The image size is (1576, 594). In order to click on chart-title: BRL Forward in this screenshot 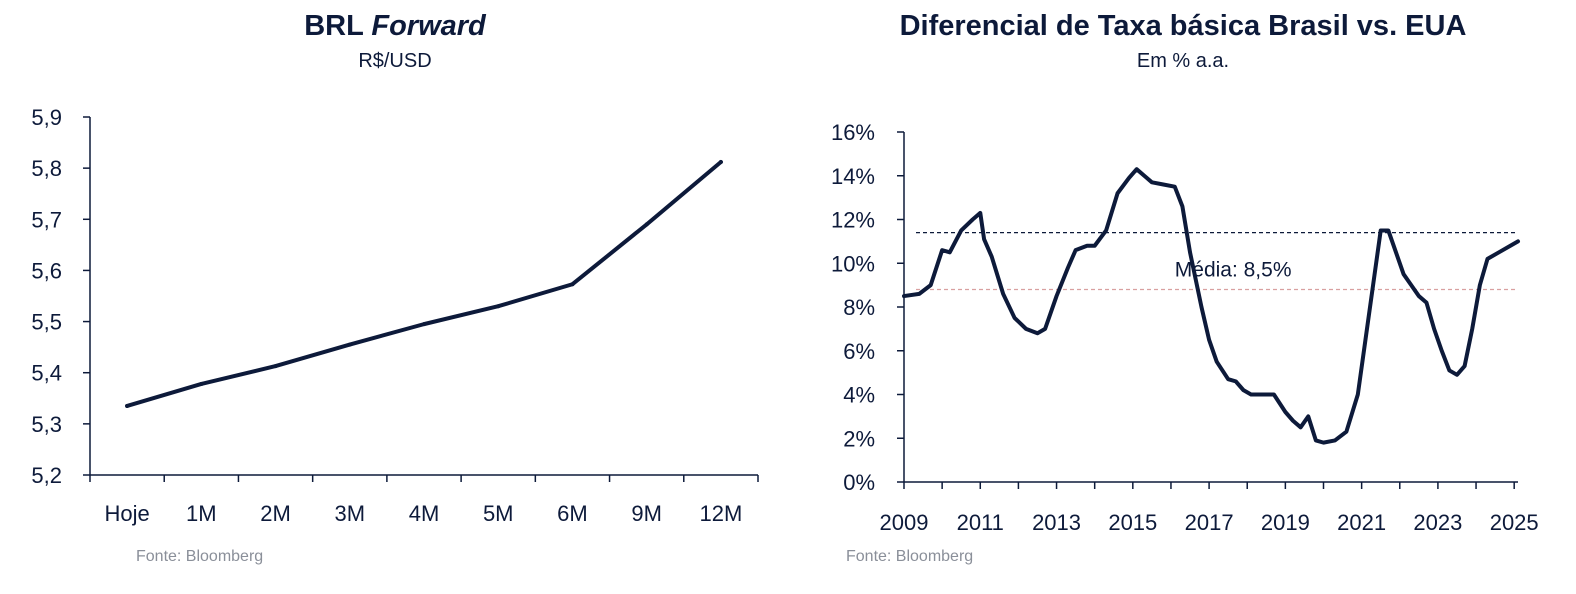, I will do `click(395, 26)`.